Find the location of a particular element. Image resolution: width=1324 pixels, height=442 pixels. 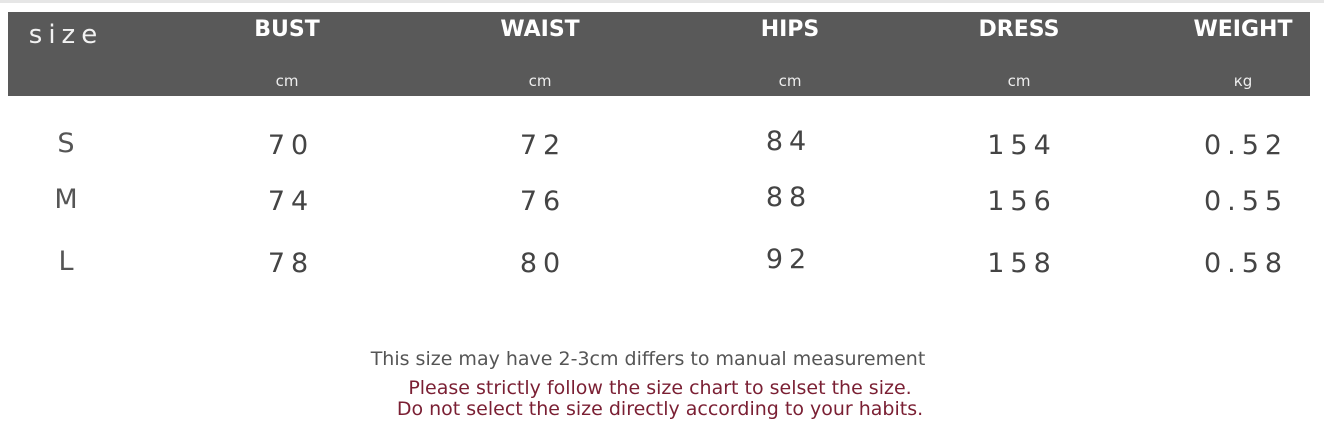

table-cell: 92 is located at coordinates (789, 259).